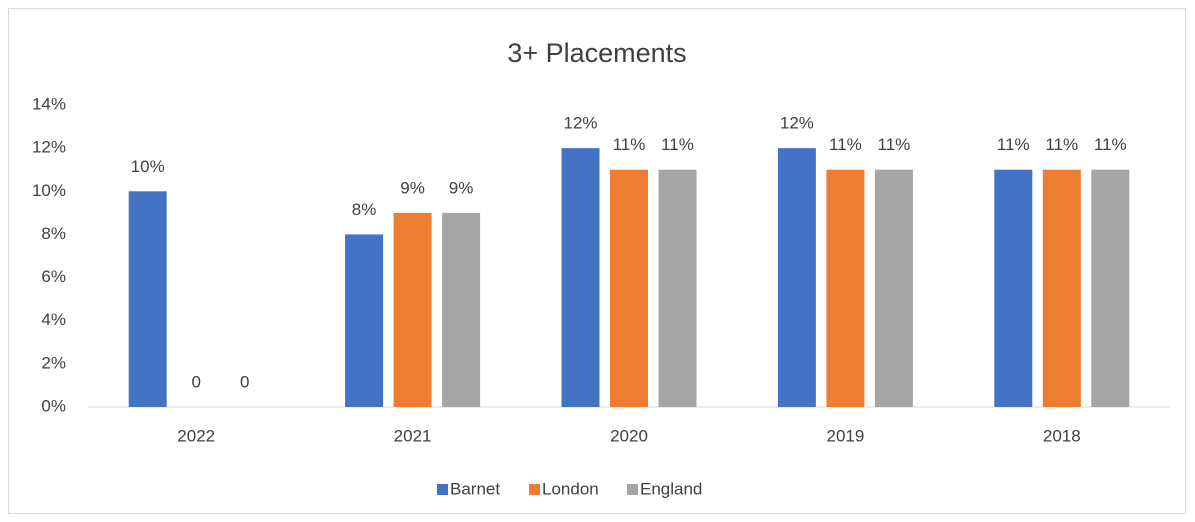 The height and width of the screenshot is (522, 1195). What do you see at coordinates (196, 435) in the screenshot?
I see `x-tick-label: 2022` at bounding box center [196, 435].